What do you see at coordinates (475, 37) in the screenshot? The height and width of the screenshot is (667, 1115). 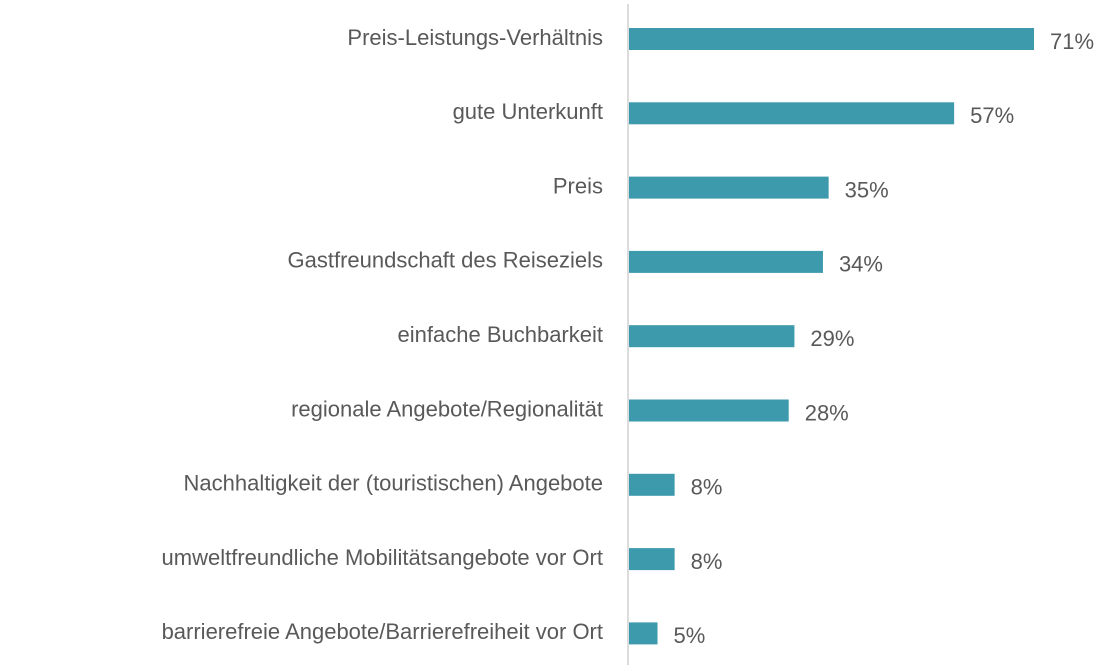 I see `category-label: Preis-Leistungs-Verhältnis` at bounding box center [475, 37].